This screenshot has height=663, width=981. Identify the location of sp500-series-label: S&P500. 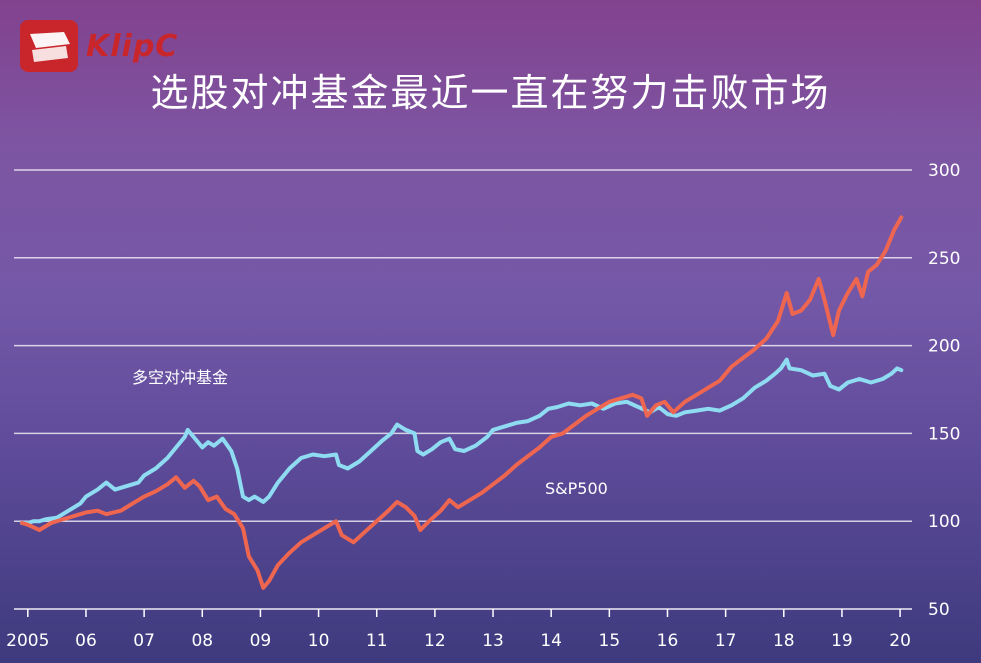
(576, 488).